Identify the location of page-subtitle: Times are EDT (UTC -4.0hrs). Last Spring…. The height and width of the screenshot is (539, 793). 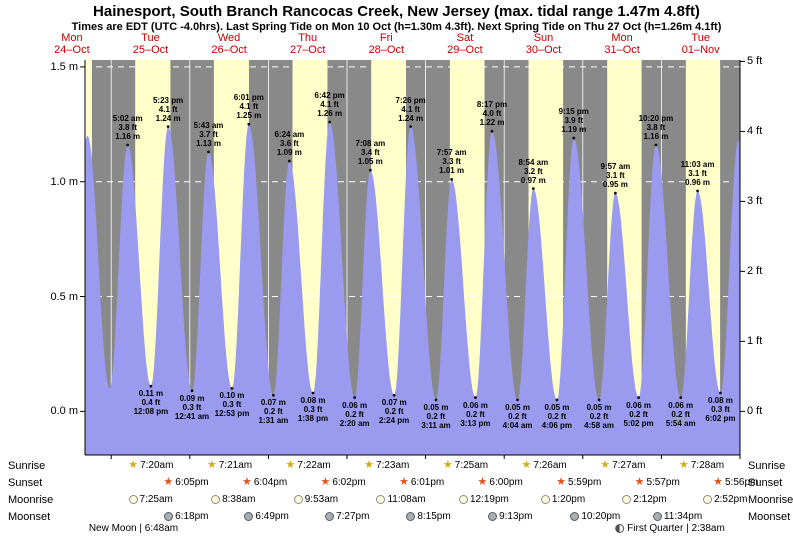
(396, 27).